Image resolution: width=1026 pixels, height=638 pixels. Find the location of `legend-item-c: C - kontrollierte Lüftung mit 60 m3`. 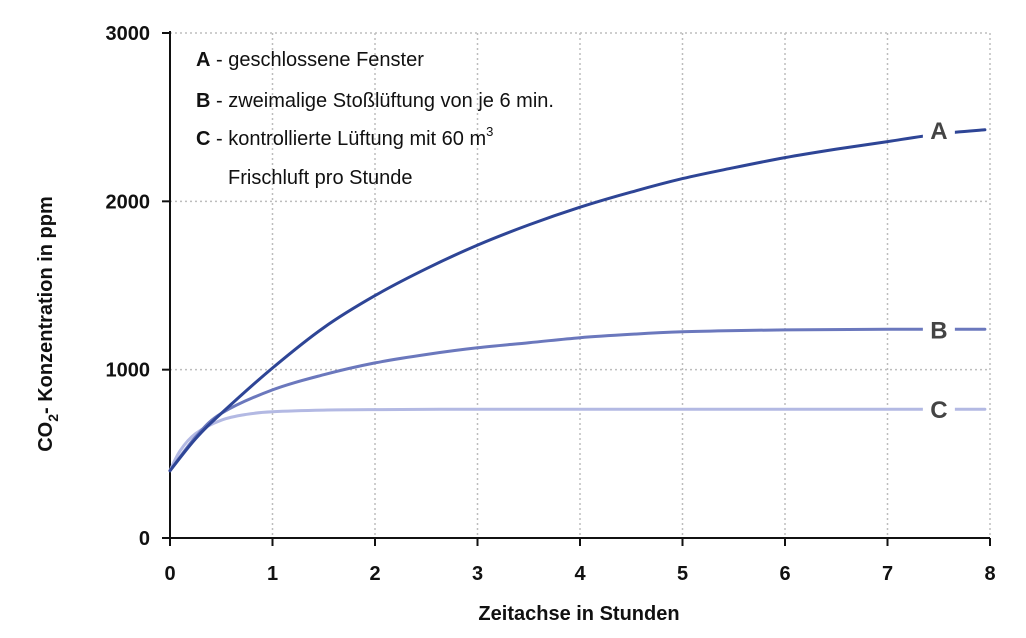

legend-item-c: C - kontrollierte Lüftung mit 60 m3 is located at coordinates (344, 137).